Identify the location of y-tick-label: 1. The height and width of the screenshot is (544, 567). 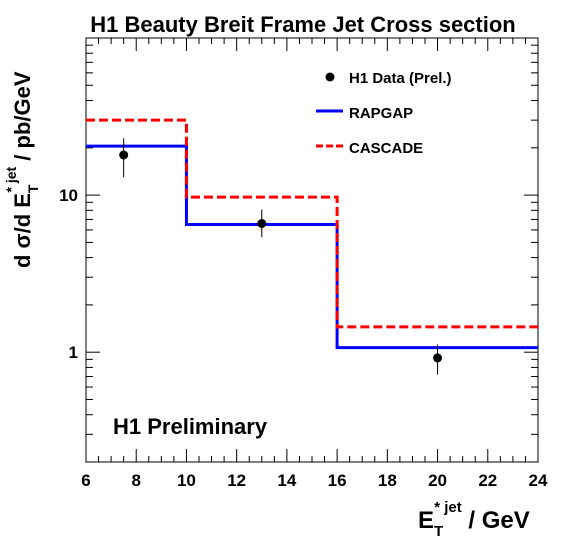
(73, 352).